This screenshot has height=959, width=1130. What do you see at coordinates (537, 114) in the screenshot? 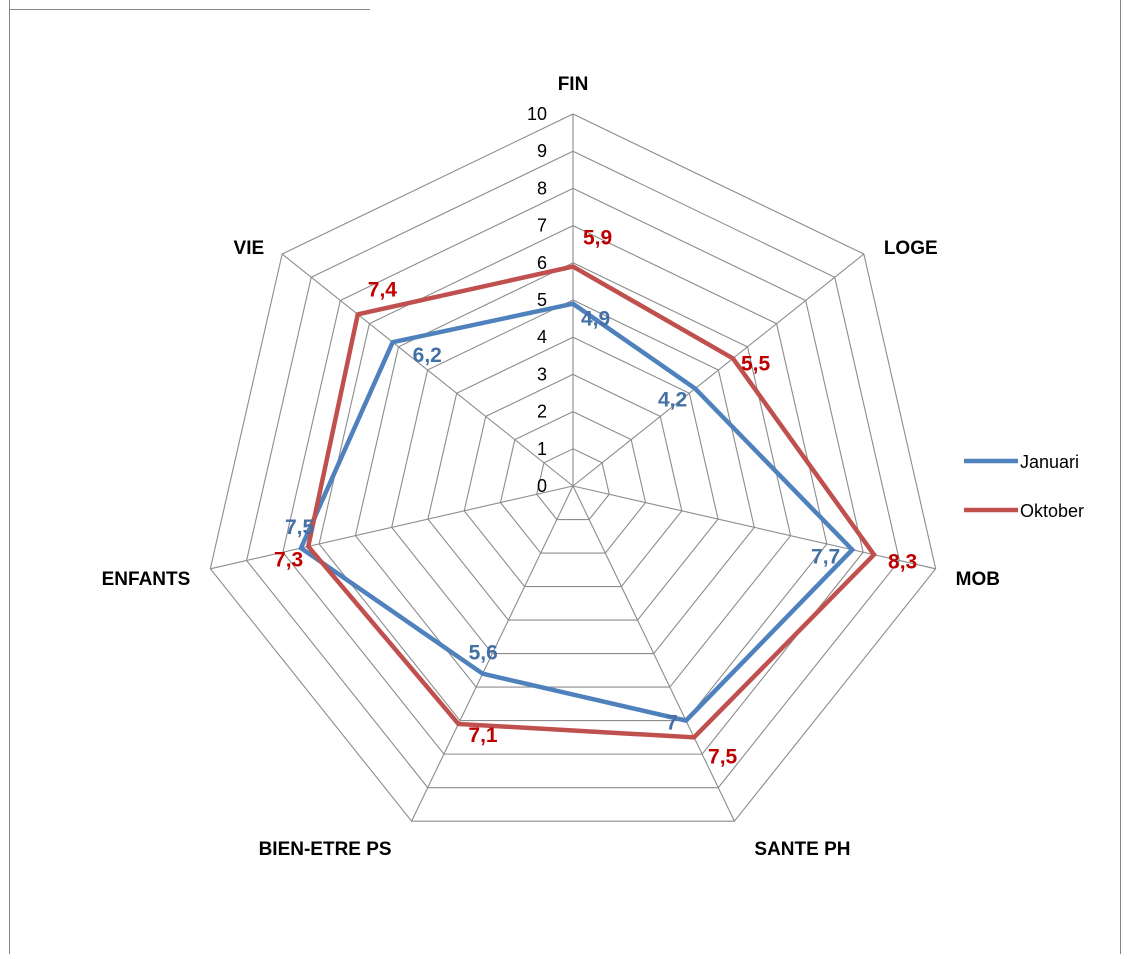
I see `tick-label-10: 10` at bounding box center [537, 114].